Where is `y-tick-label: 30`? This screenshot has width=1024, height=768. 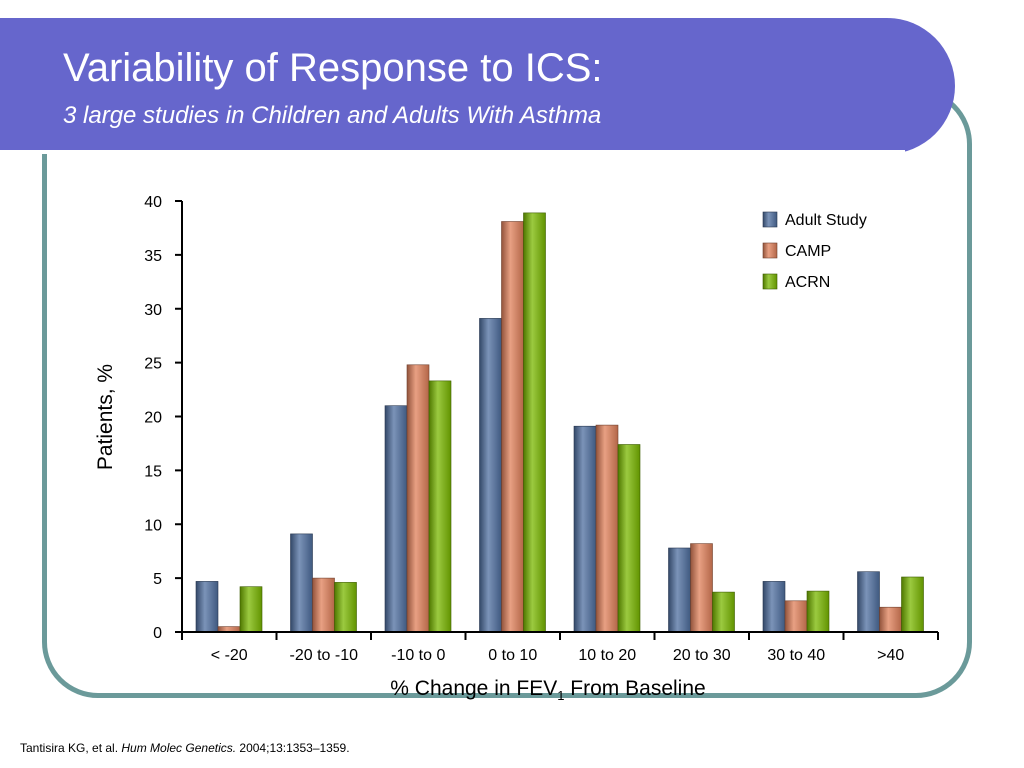 y-tick-label: 30 is located at coordinates (153, 310).